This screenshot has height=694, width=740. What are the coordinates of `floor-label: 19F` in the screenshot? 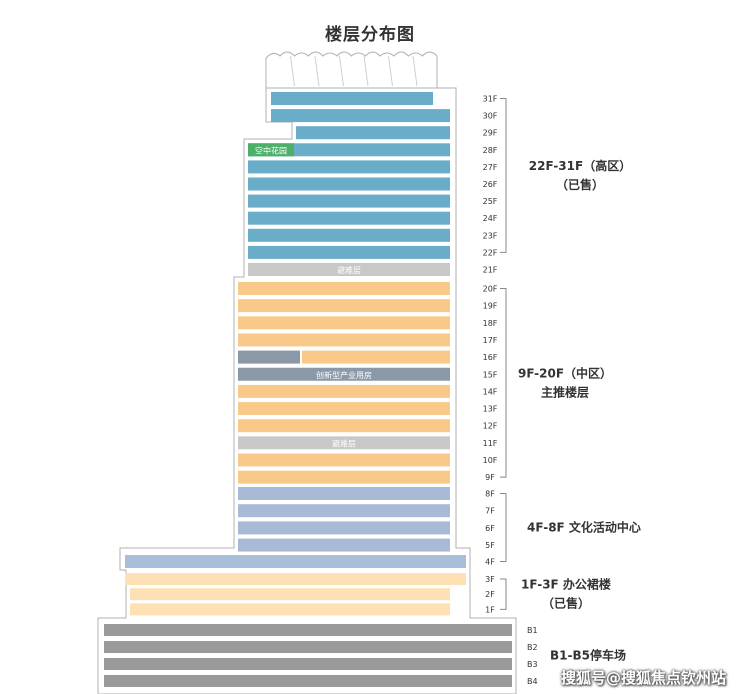 It's located at (490, 306).